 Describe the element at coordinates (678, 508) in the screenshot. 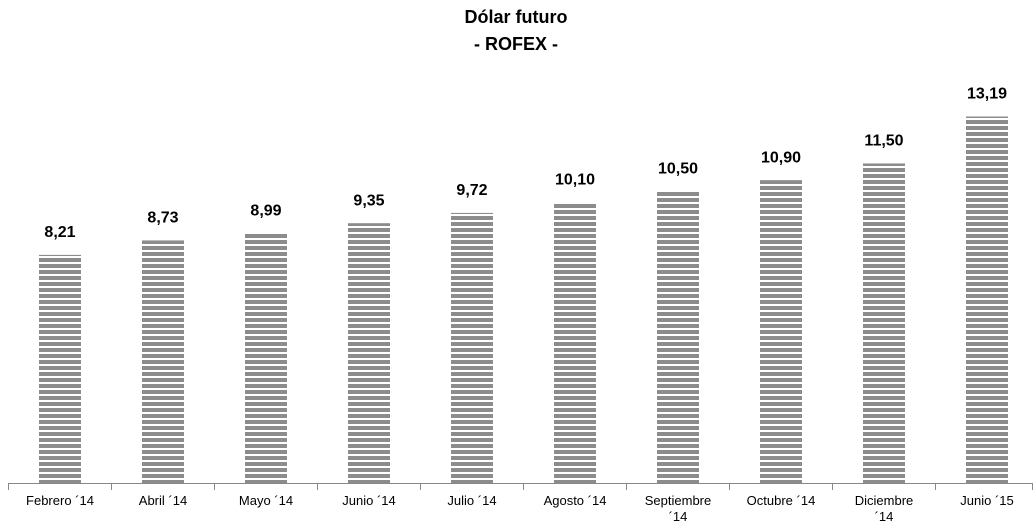

I see `x-tick-label: Septiembre ´14` at that location.